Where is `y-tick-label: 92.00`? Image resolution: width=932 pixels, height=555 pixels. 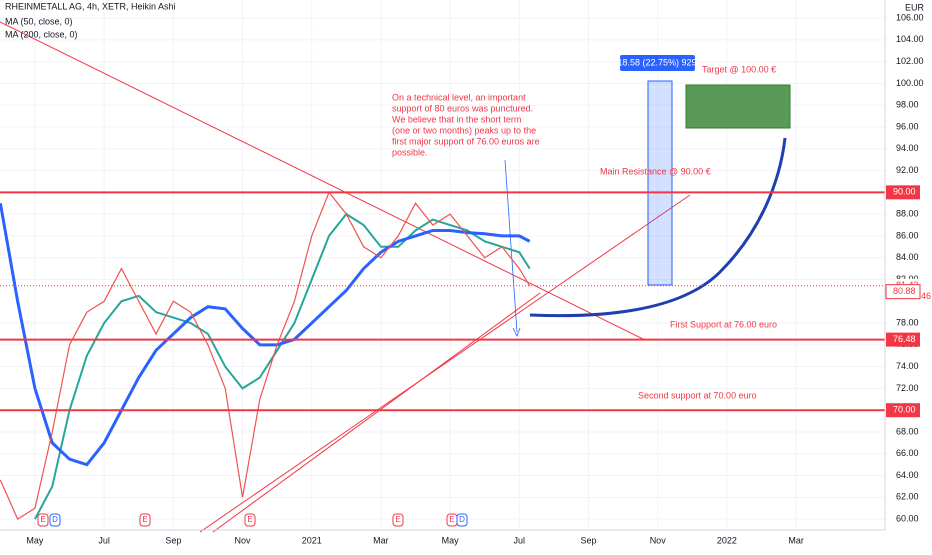
y-tick-label: 92.00 is located at coordinates (907, 170).